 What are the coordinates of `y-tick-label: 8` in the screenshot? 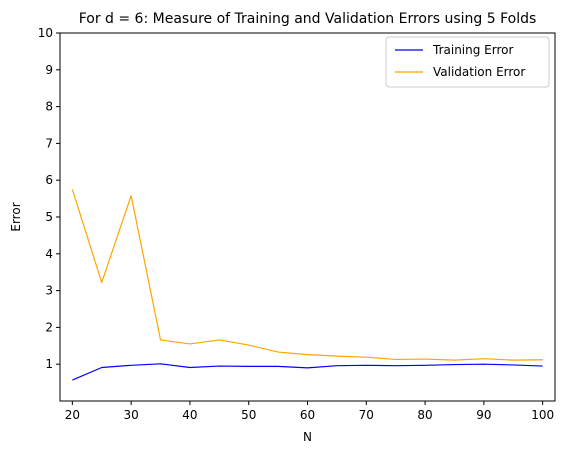 It's located at (49, 107).